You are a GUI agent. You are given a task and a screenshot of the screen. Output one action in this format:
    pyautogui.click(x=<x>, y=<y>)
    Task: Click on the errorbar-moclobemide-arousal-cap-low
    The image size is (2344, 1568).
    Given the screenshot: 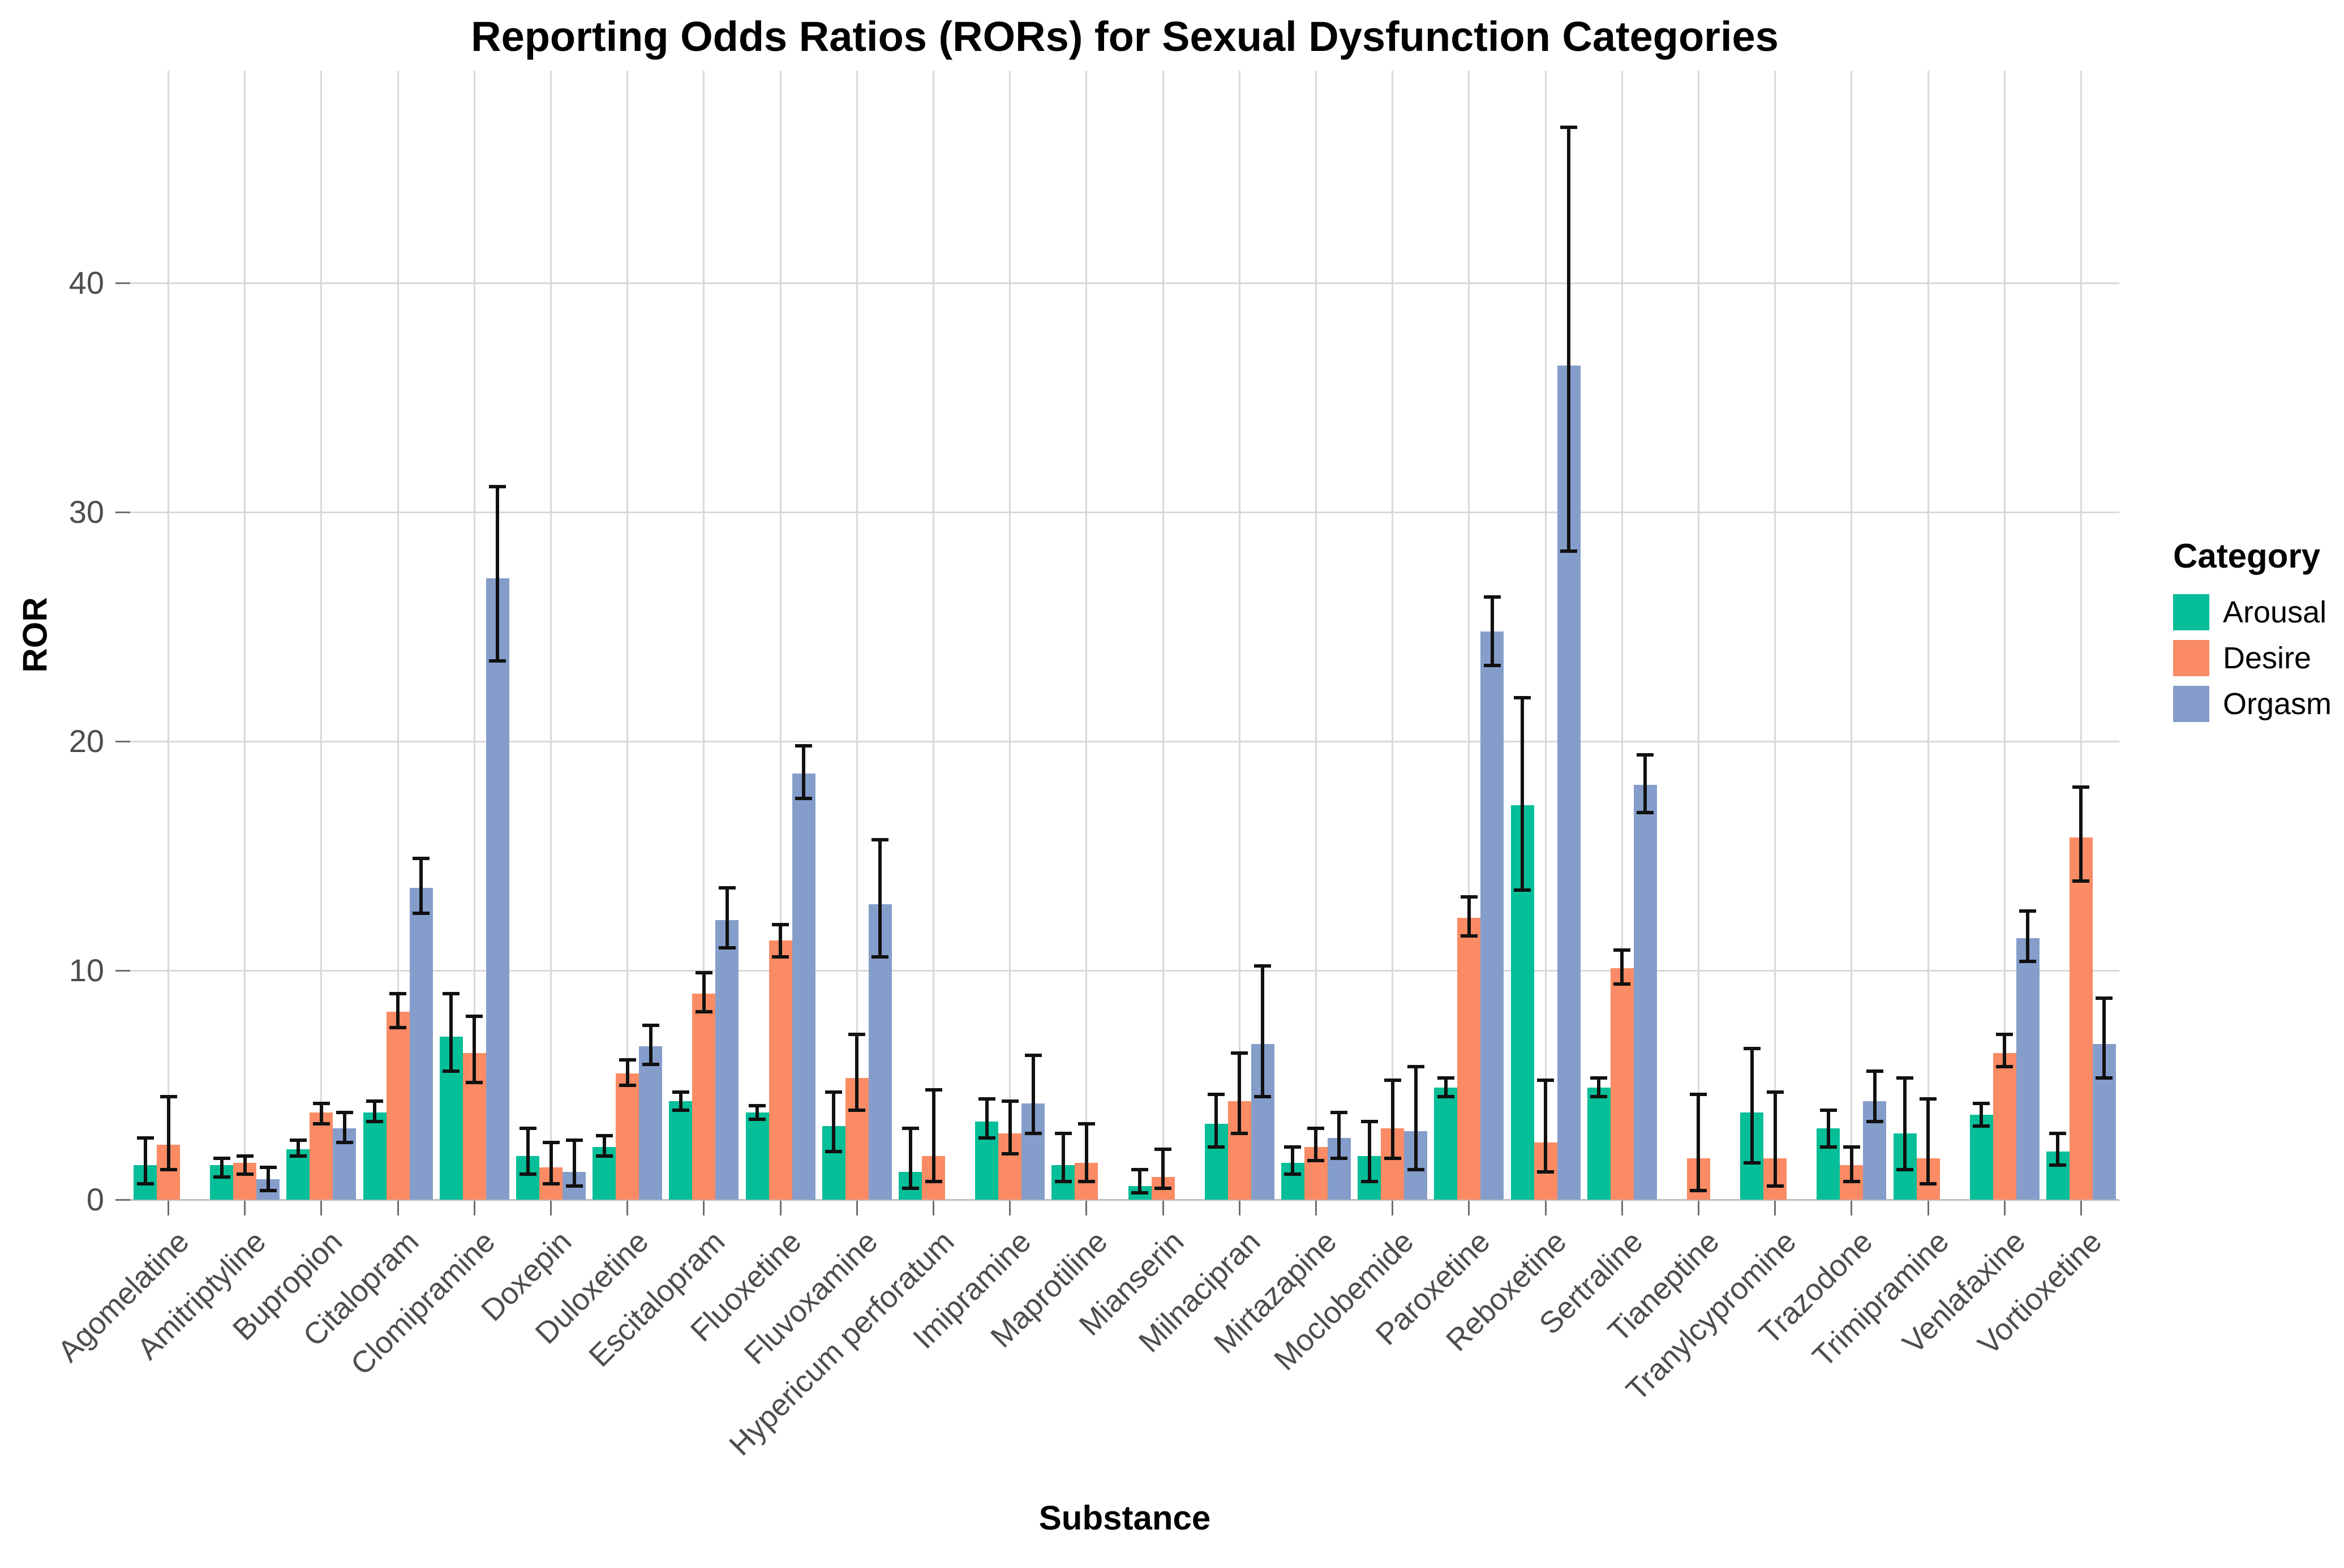 What is the action you would take?
    pyautogui.click(x=1369, y=1181)
    